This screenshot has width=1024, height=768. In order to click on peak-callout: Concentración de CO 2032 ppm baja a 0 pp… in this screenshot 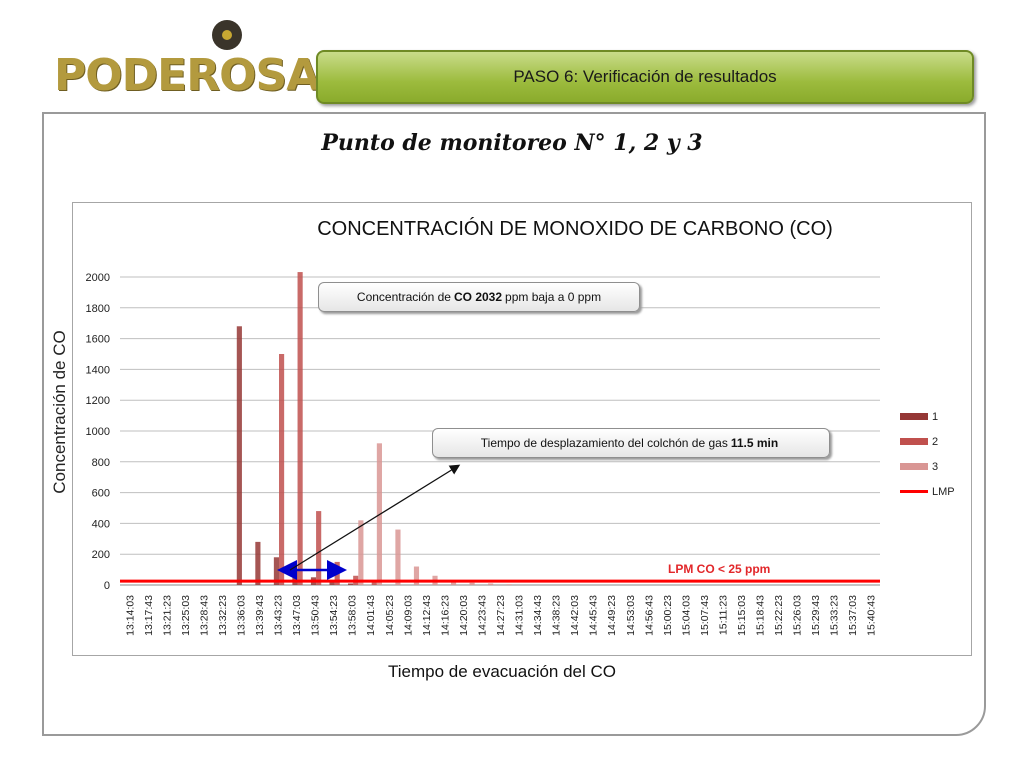, I will do `click(479, 297)`.